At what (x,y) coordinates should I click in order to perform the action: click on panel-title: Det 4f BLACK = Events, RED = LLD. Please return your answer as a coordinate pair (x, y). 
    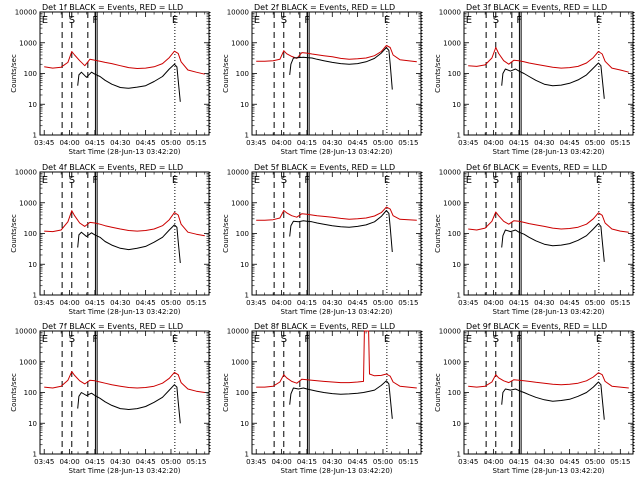
    Looking at the image, I should click on (112, 167).